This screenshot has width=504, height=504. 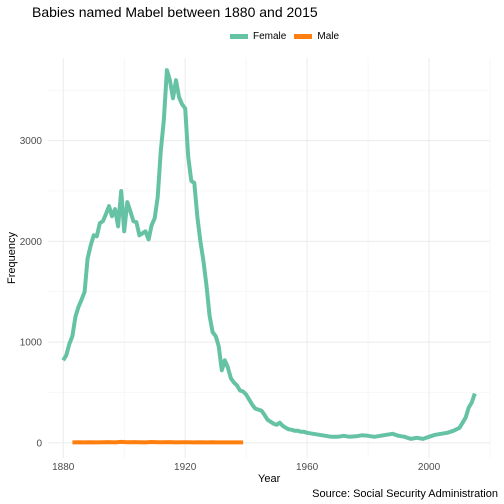 I want to click on x-tick-label: 1880, so click(x=63, y=467).